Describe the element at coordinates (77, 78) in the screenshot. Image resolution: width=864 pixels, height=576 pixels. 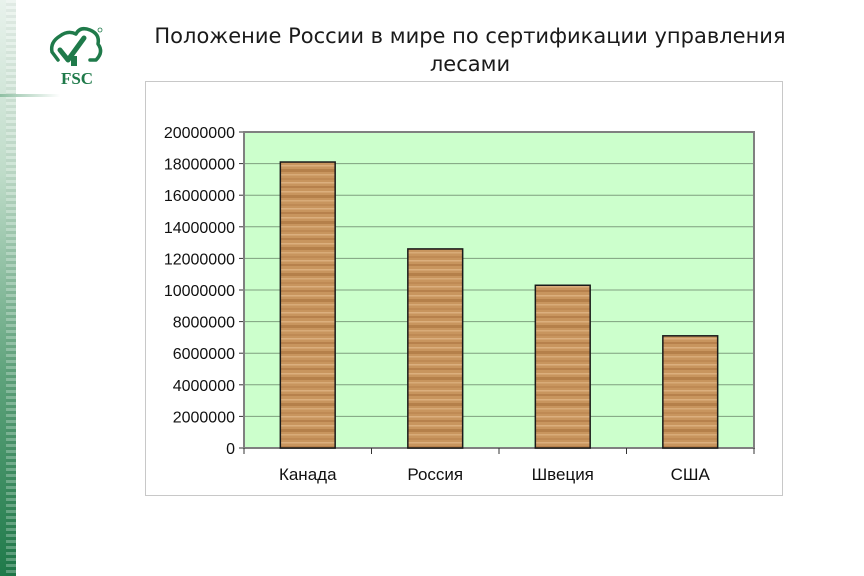
I see `fsc-logo-text: FSC` at that location.